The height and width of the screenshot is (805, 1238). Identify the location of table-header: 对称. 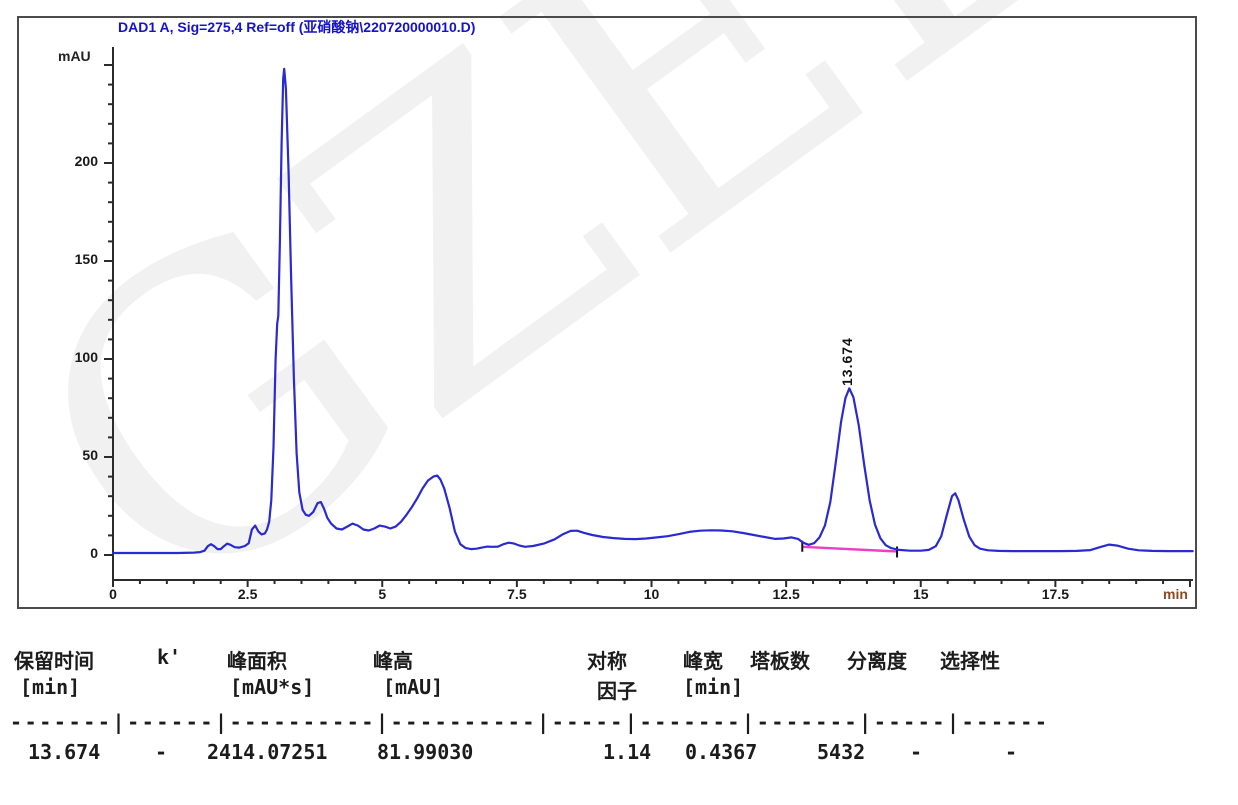
(607, 661).